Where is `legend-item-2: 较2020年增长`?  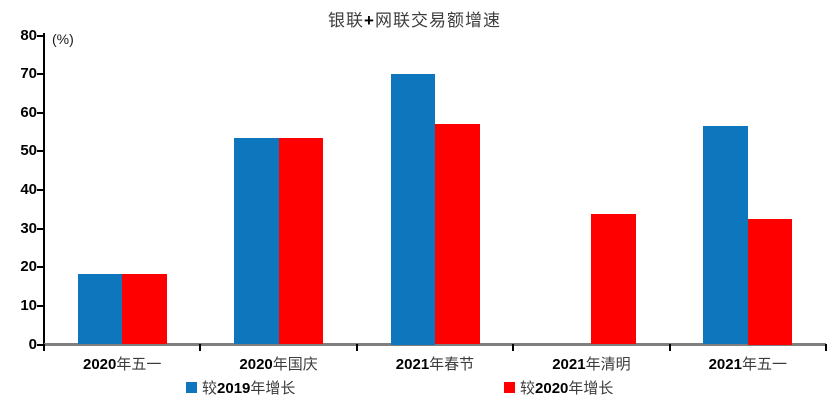
legend-item-2: 较2020年增长 is located at coordinates (558, 387).